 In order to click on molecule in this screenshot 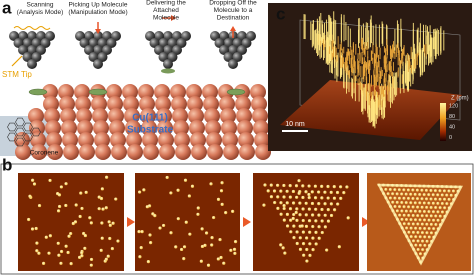, I will do `click(236, 92)`.